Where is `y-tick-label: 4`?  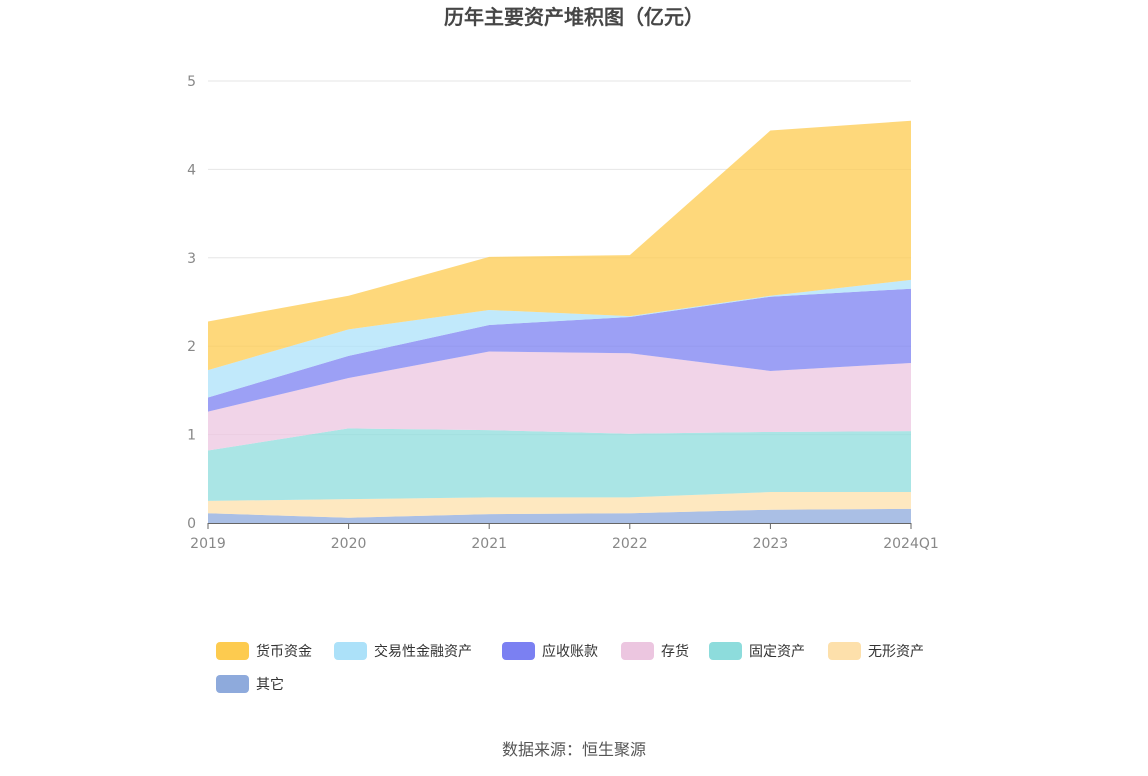
y-tick-label: 4 is located at coordinates (191, 170).